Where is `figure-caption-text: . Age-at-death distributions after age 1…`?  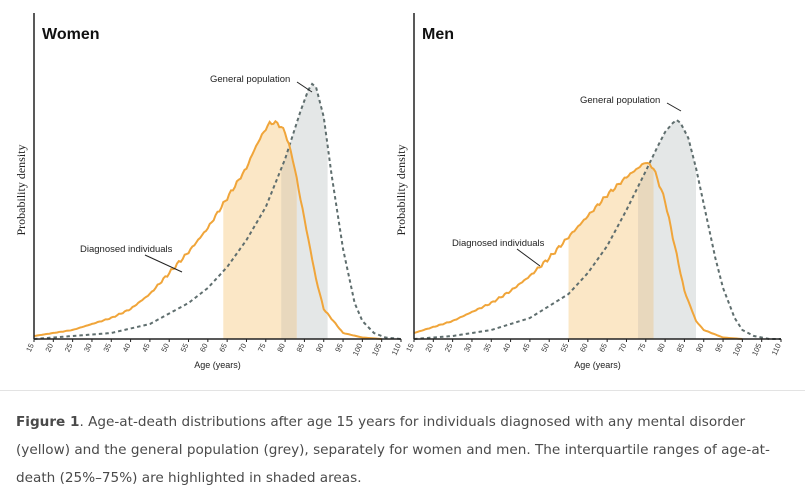
figure-caption-text: . Age-at-death distributions after age 1… is located at coordinates (393, 450).